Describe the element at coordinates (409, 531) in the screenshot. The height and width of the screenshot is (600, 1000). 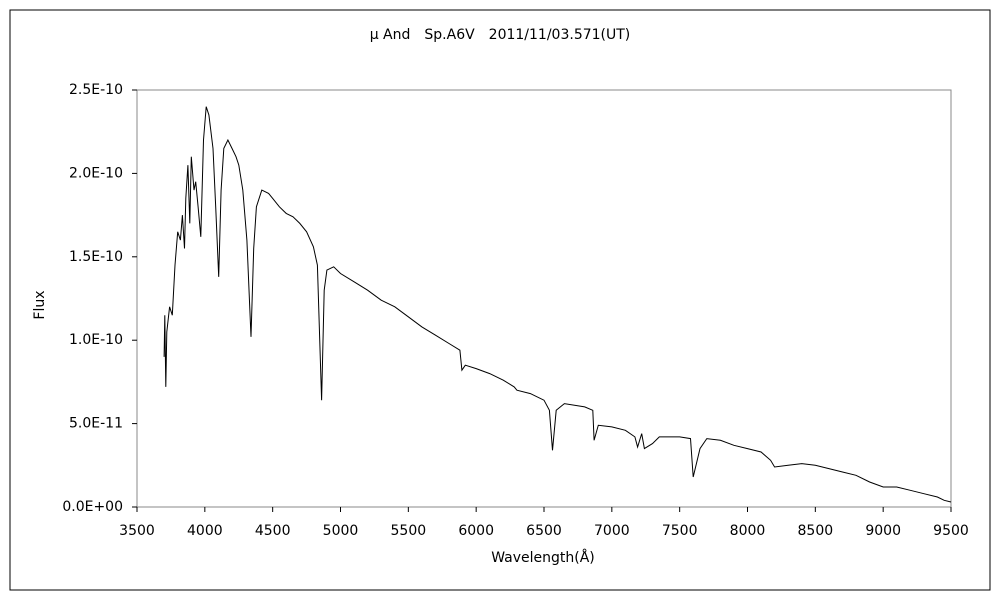
I see `x-tick-label: 5500` at that location.